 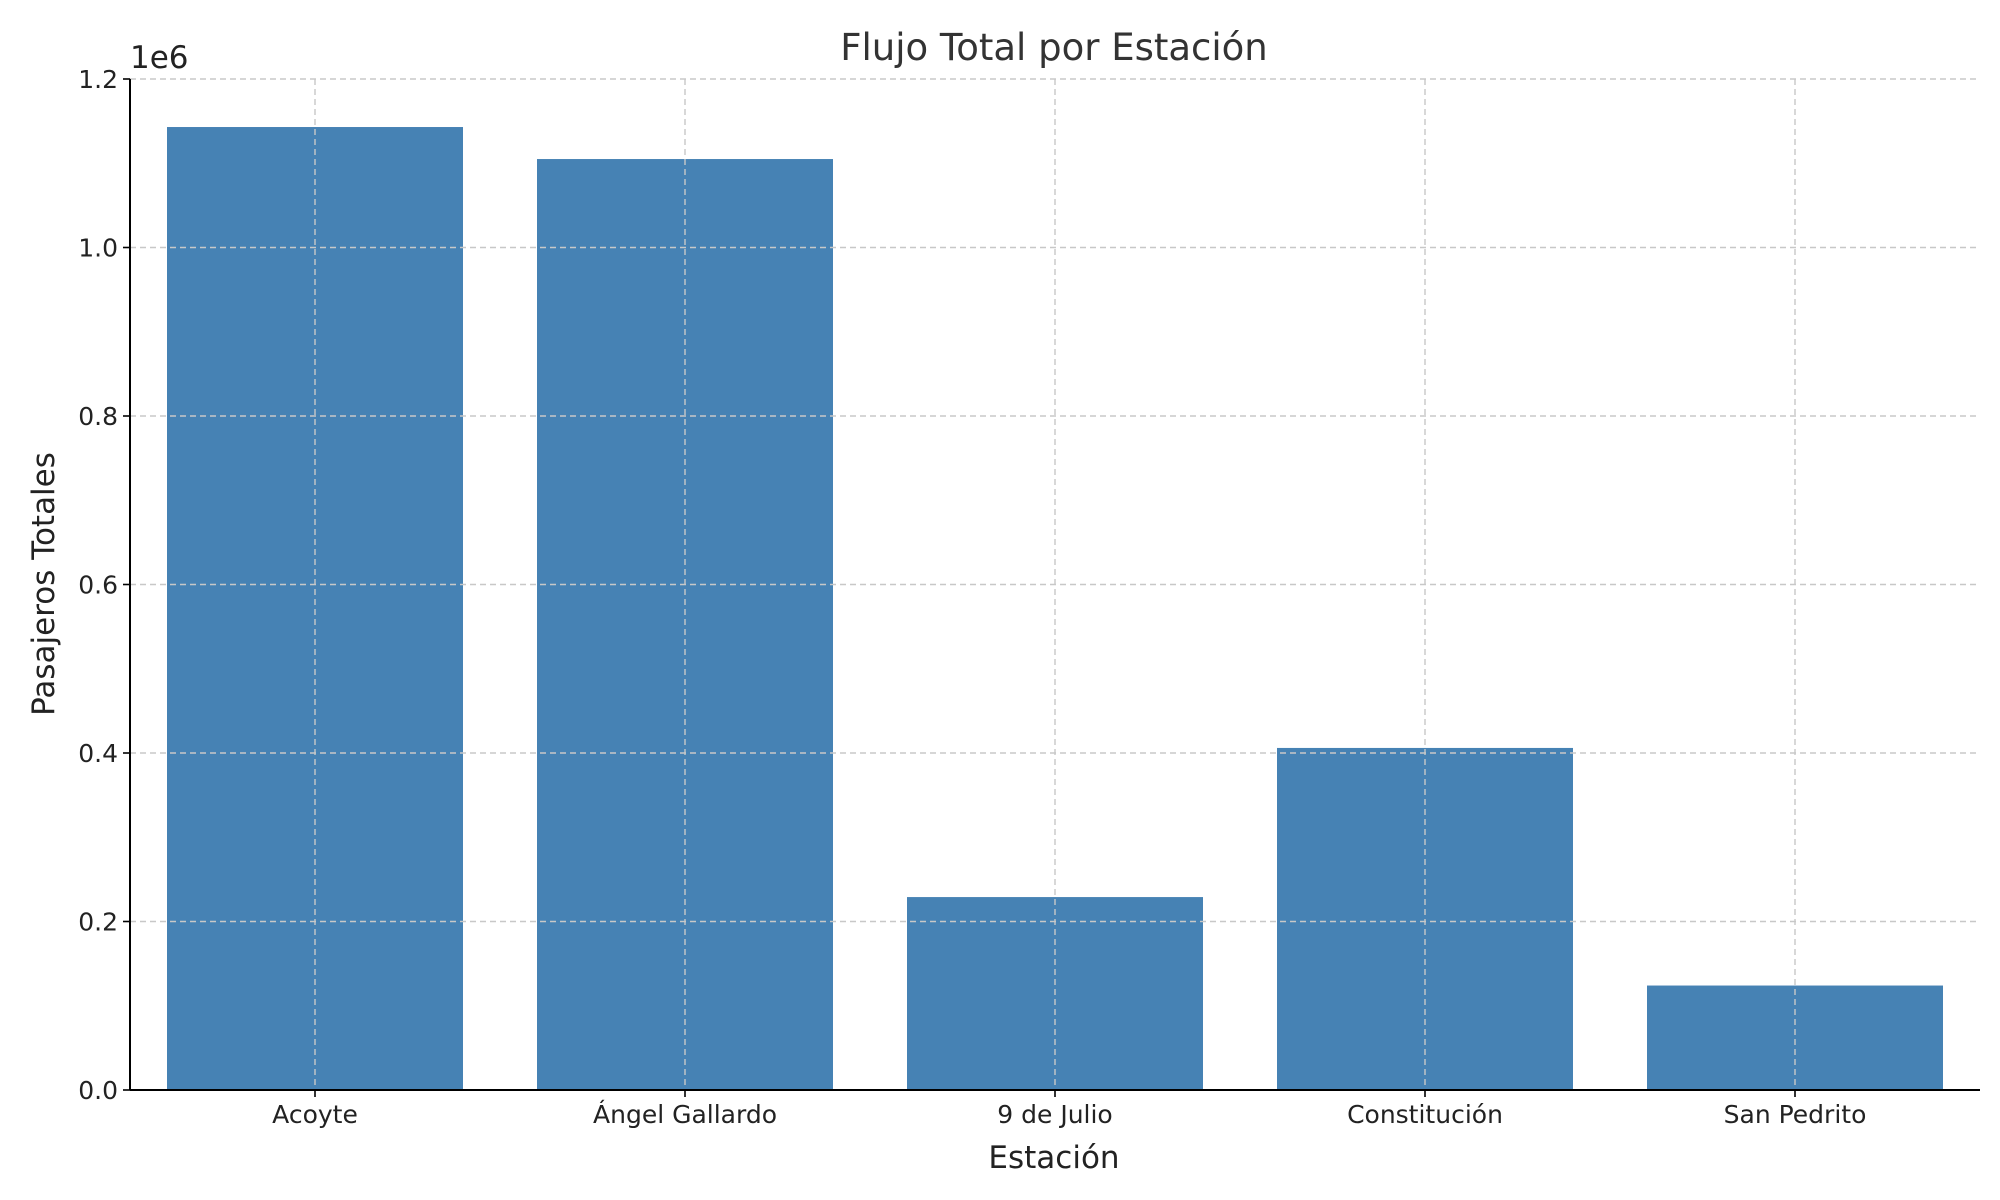 I want to click on y-tick-label: 0.2, so click(x=98, y=922).